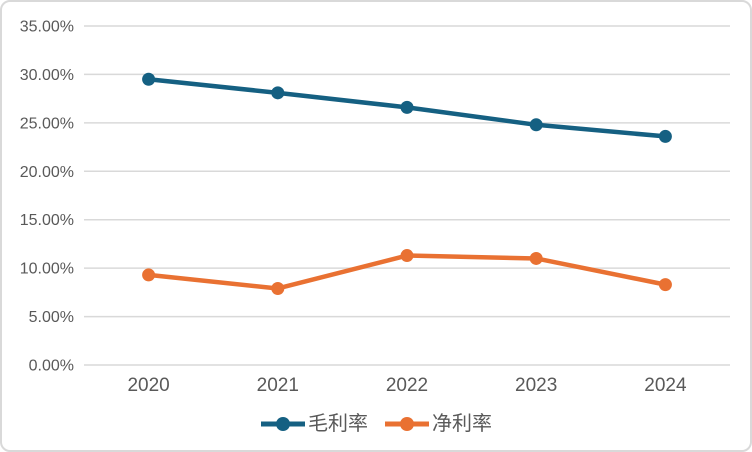 Image resolution: width=752 pixels, height=452 pixels. Describe the element at coordinates (47, 75) in the screenshot. I see `y-axis-tick-label: 30.00%` at that location.